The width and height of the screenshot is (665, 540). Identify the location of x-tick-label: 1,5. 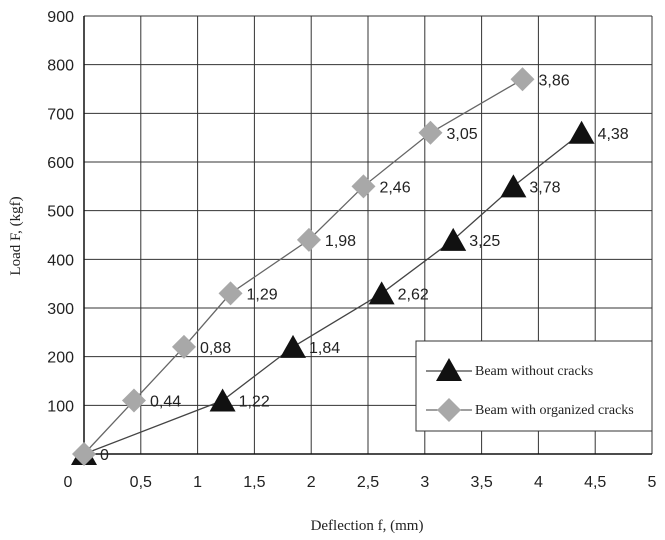
(254, 482).